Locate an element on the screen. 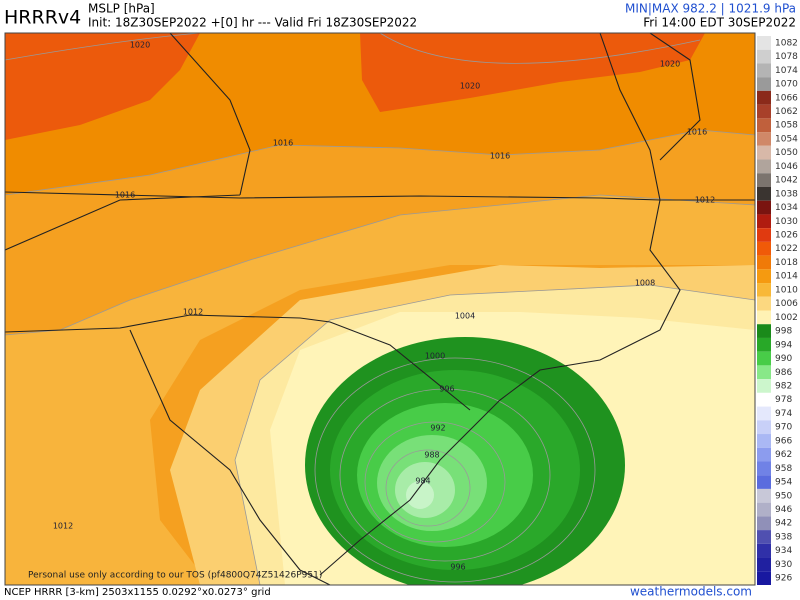 The height and width of the screenshot is (600, 800). min-max: MIN|MAX 982.2 | 1021.9 hPa is located at coordinates (710, 9).